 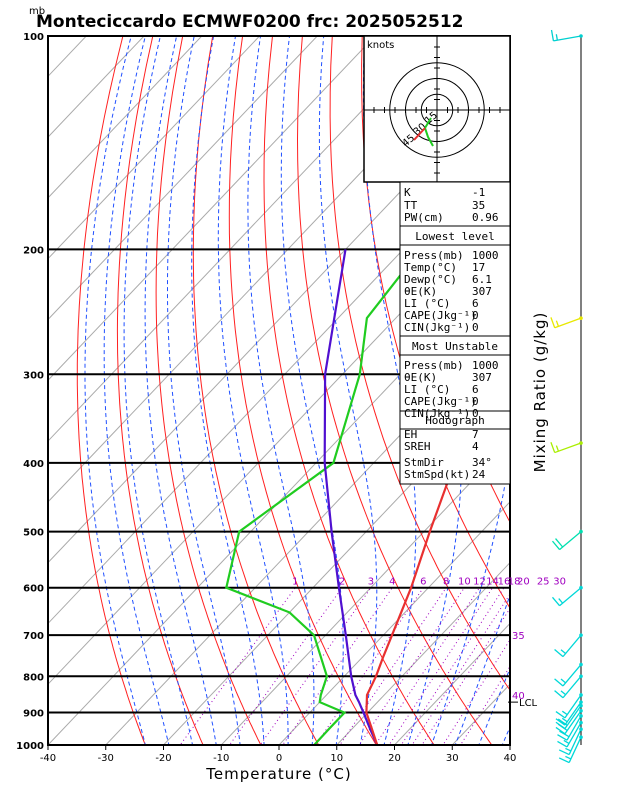 What do you see at coordinates (440, 315) in the screenshot?
I see `ll-row-label: CAPE(Jkg⁻¹)` at bounding box center [440, 315].